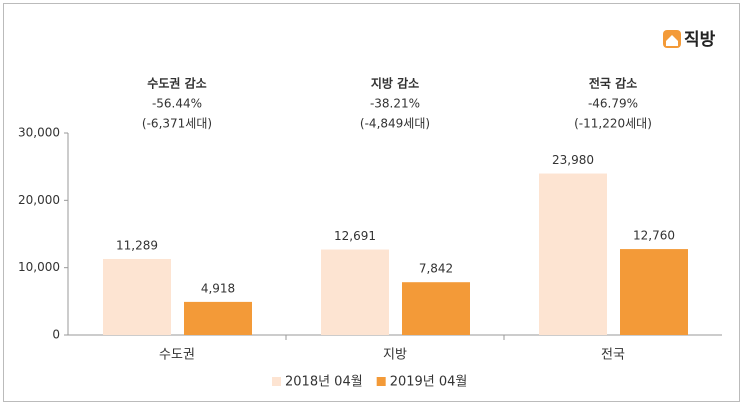  What do you see at coordinates (436, 269) in the screenshot?
I see `value-label: 7,842` at bounding box center [436, 269].